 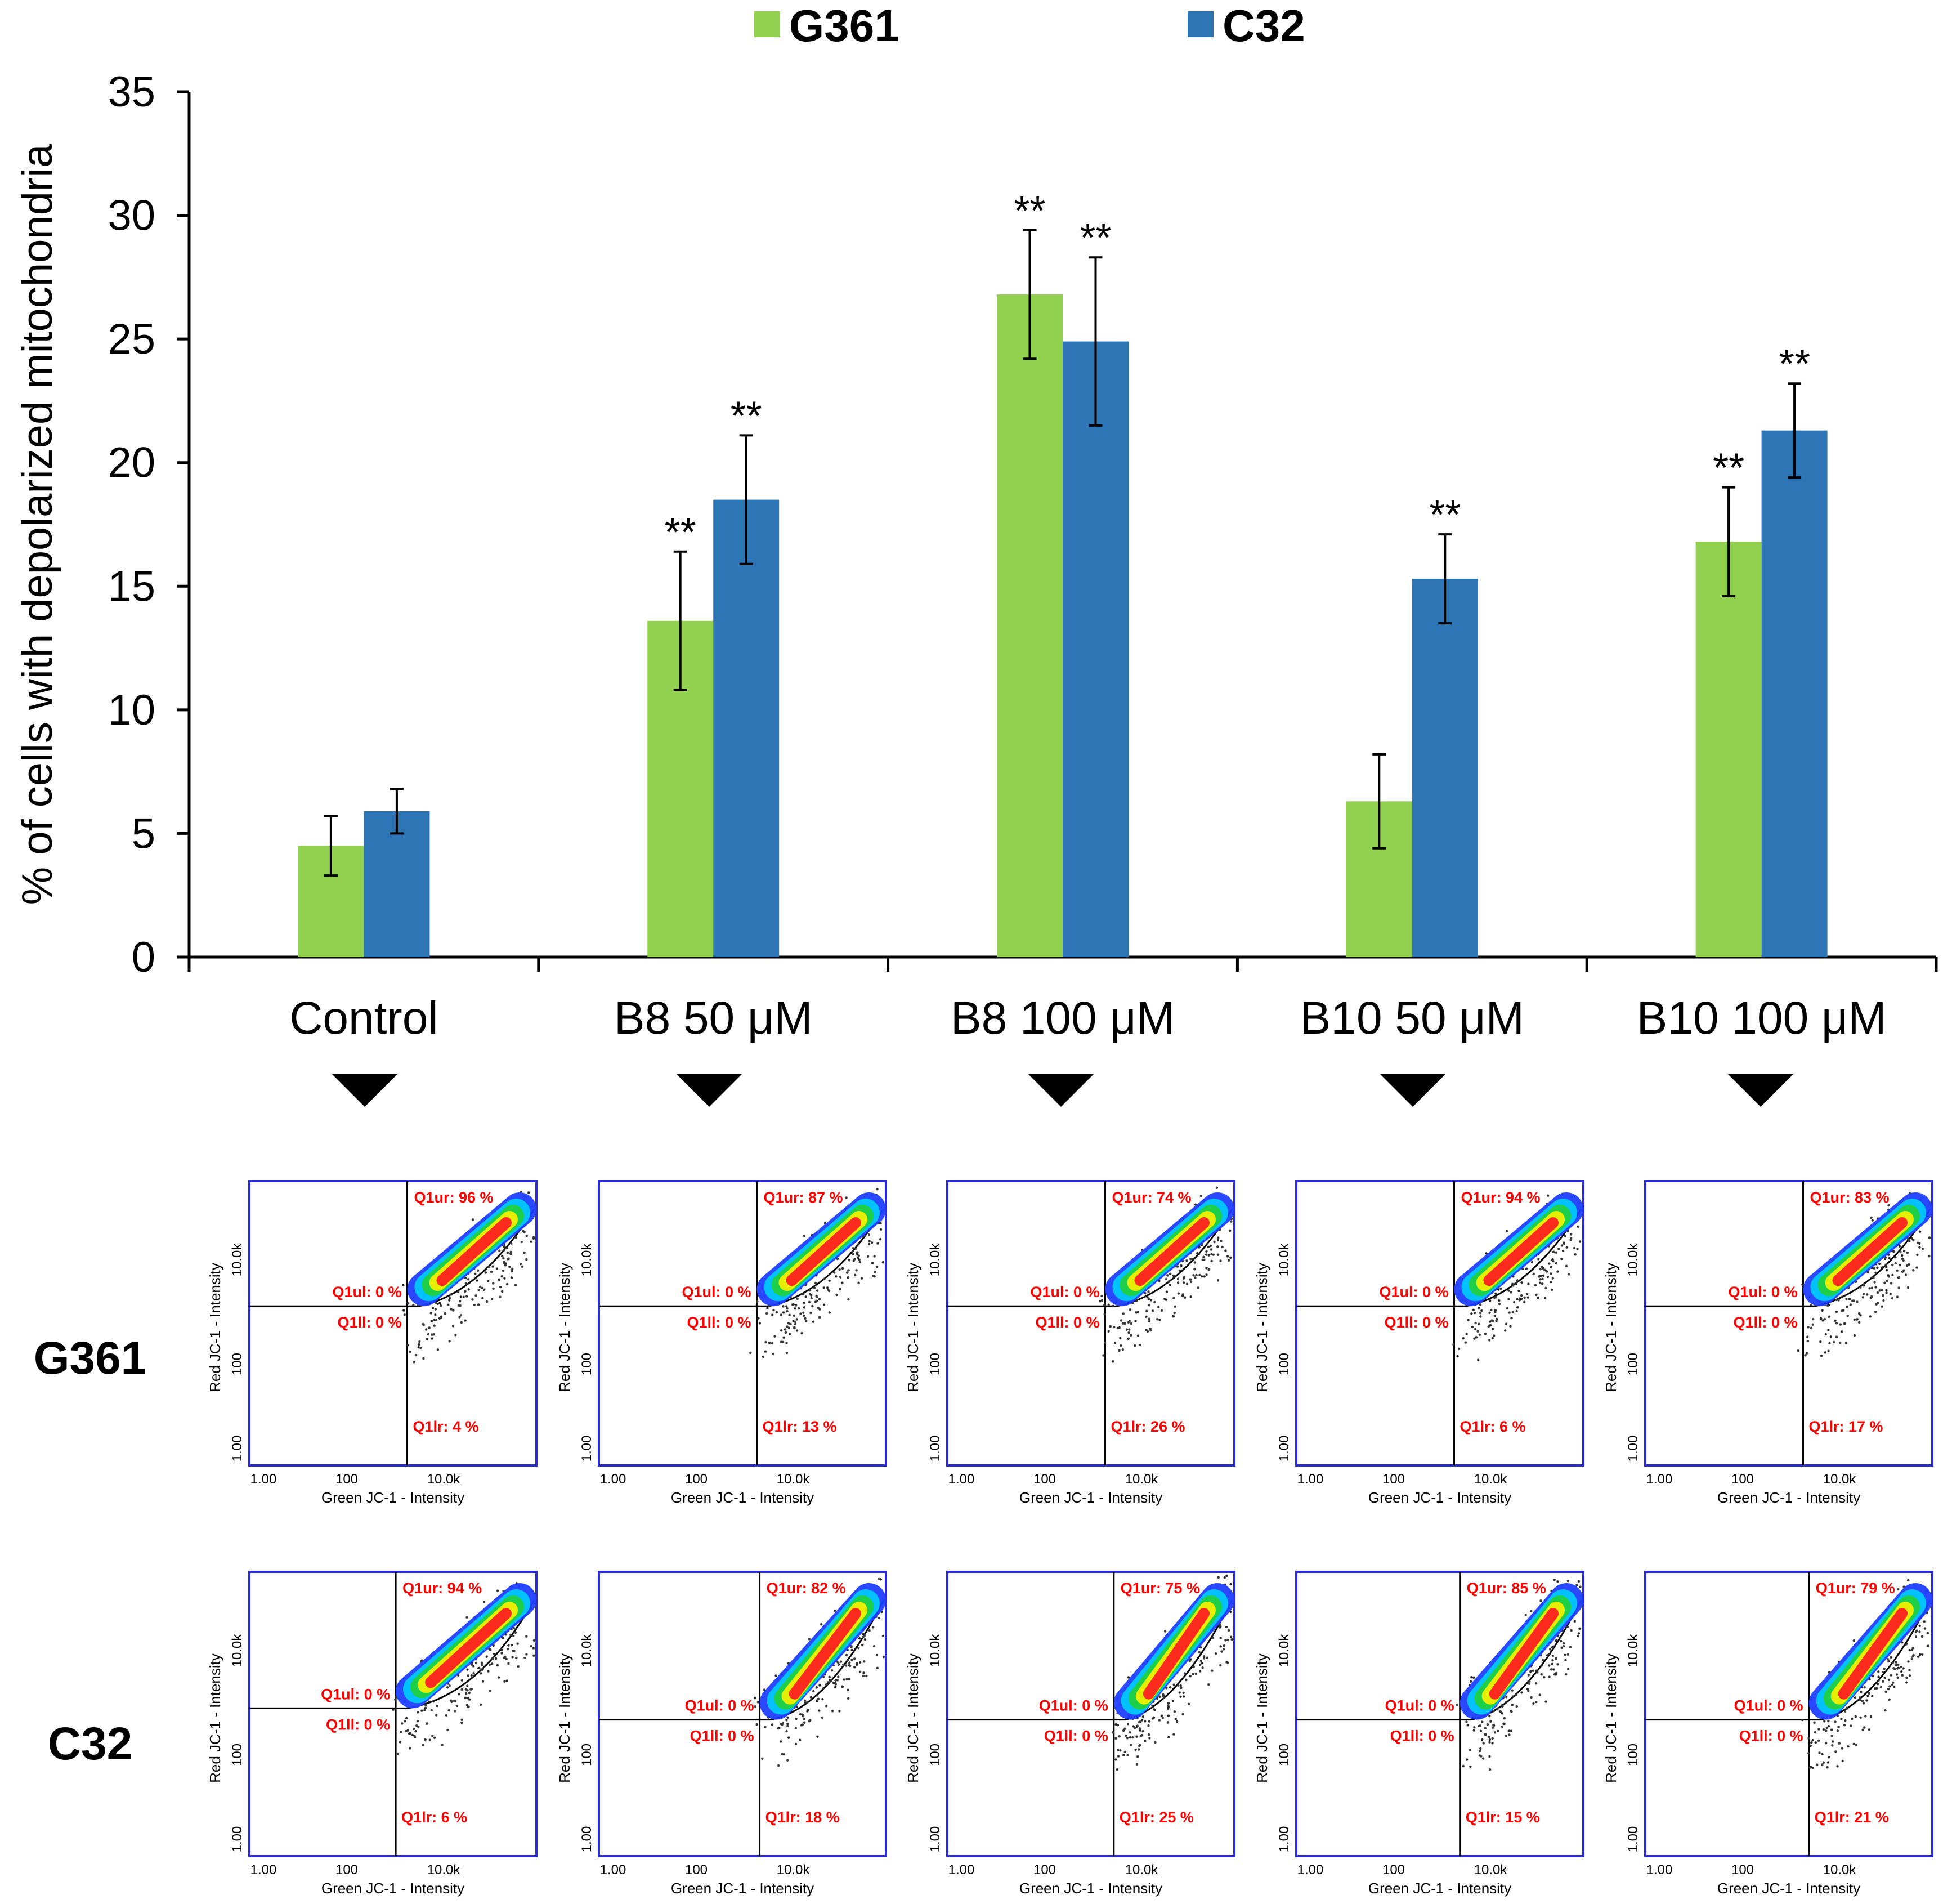 What do you see at coordinates (1873, 1654) in the screenshot?
I see `density-band` at bounding box center [1873, 1654].